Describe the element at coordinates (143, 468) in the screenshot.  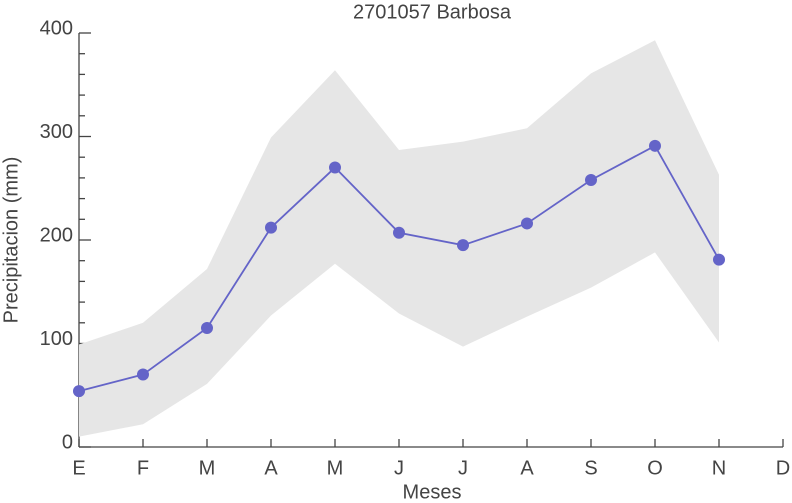
I see `x-tick-label: F` at that location.